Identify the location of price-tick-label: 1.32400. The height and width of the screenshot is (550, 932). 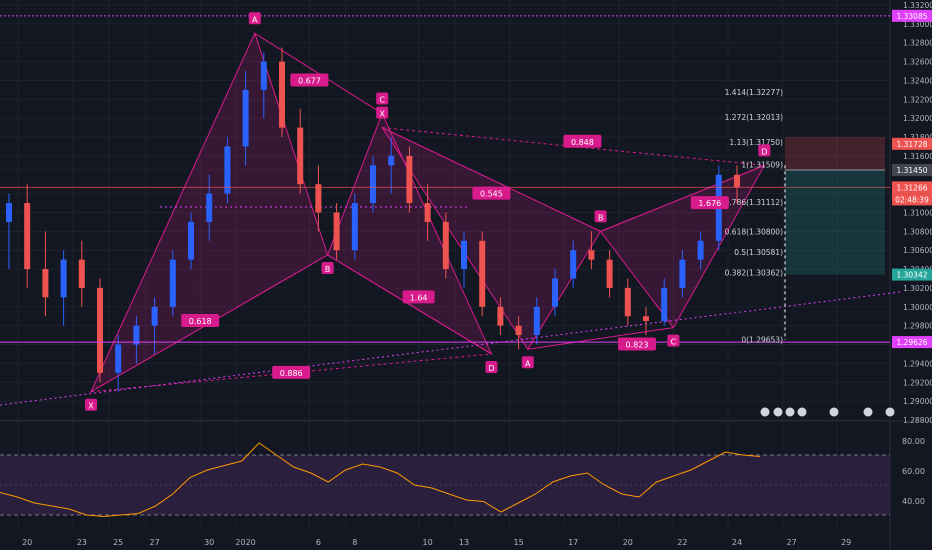
(917, 80).